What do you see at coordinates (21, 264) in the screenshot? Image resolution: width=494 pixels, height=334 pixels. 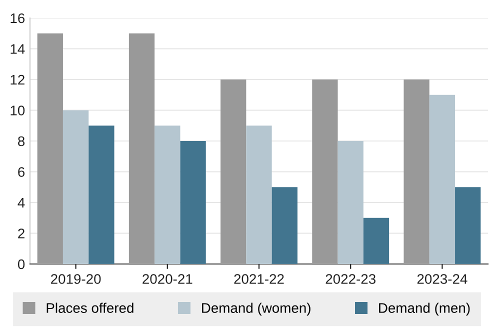 I see `y-tick-label: 0` at bounding box center [21, 264].